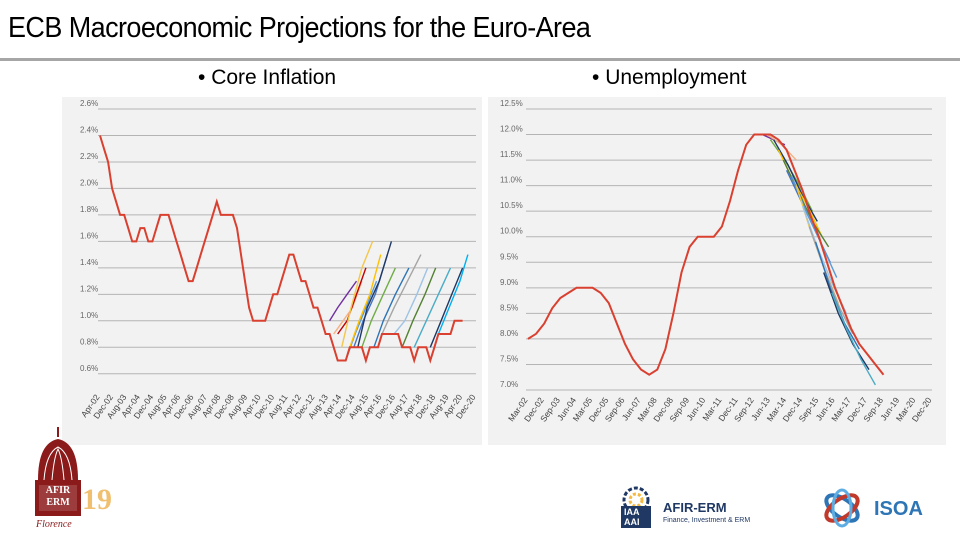 This screenshot has height=540, width=960. What do you see at coordinates (511, 231) in the screenshot?
I see `y-tick-label: 10.0%` at bounding box center [511, 231].